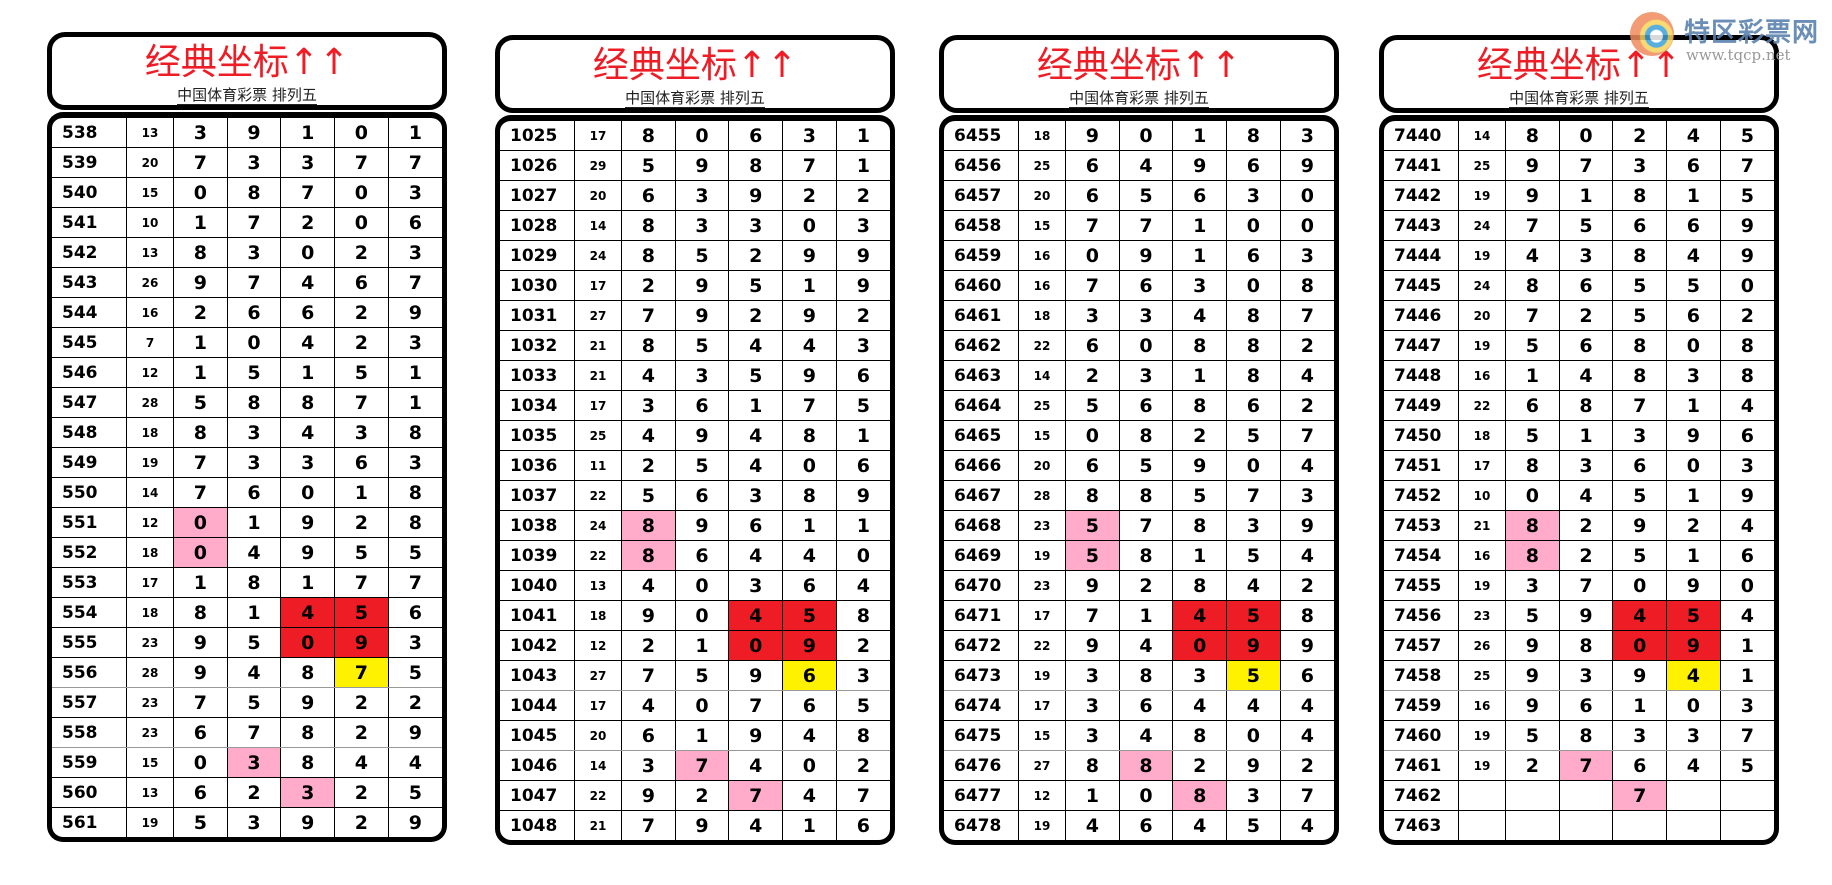 The width and height of the screenshot is (1832, 885). I want to click on sum-value: 21, so click(598, 825).